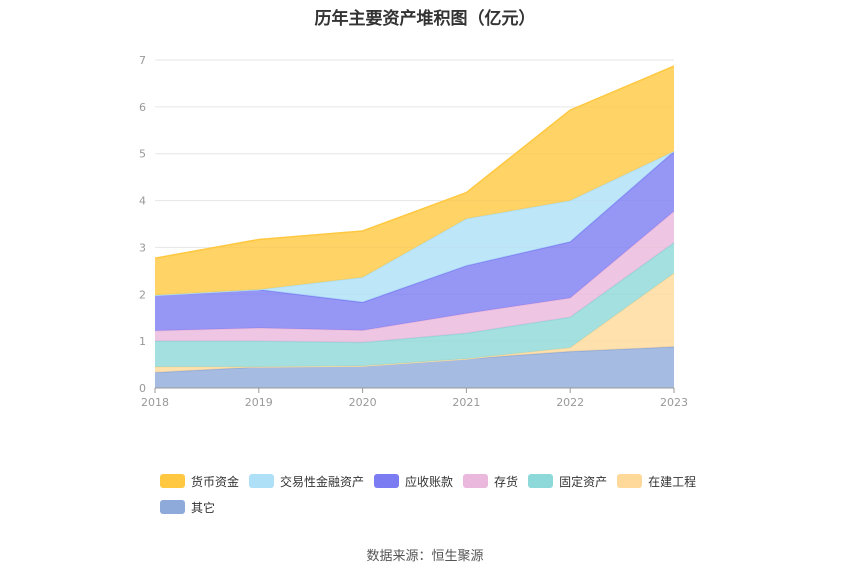  What do you see at coordinates (142, 341) in the screenshot?
I see `y-tick-label: 1` at bounding box center [142, 341].